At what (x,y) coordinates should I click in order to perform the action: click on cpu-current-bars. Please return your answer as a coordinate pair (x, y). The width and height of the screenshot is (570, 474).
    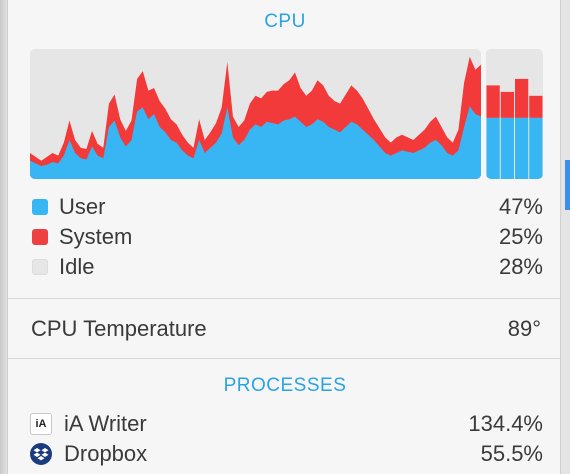
    Looking at the image, I should click on (514, 114).